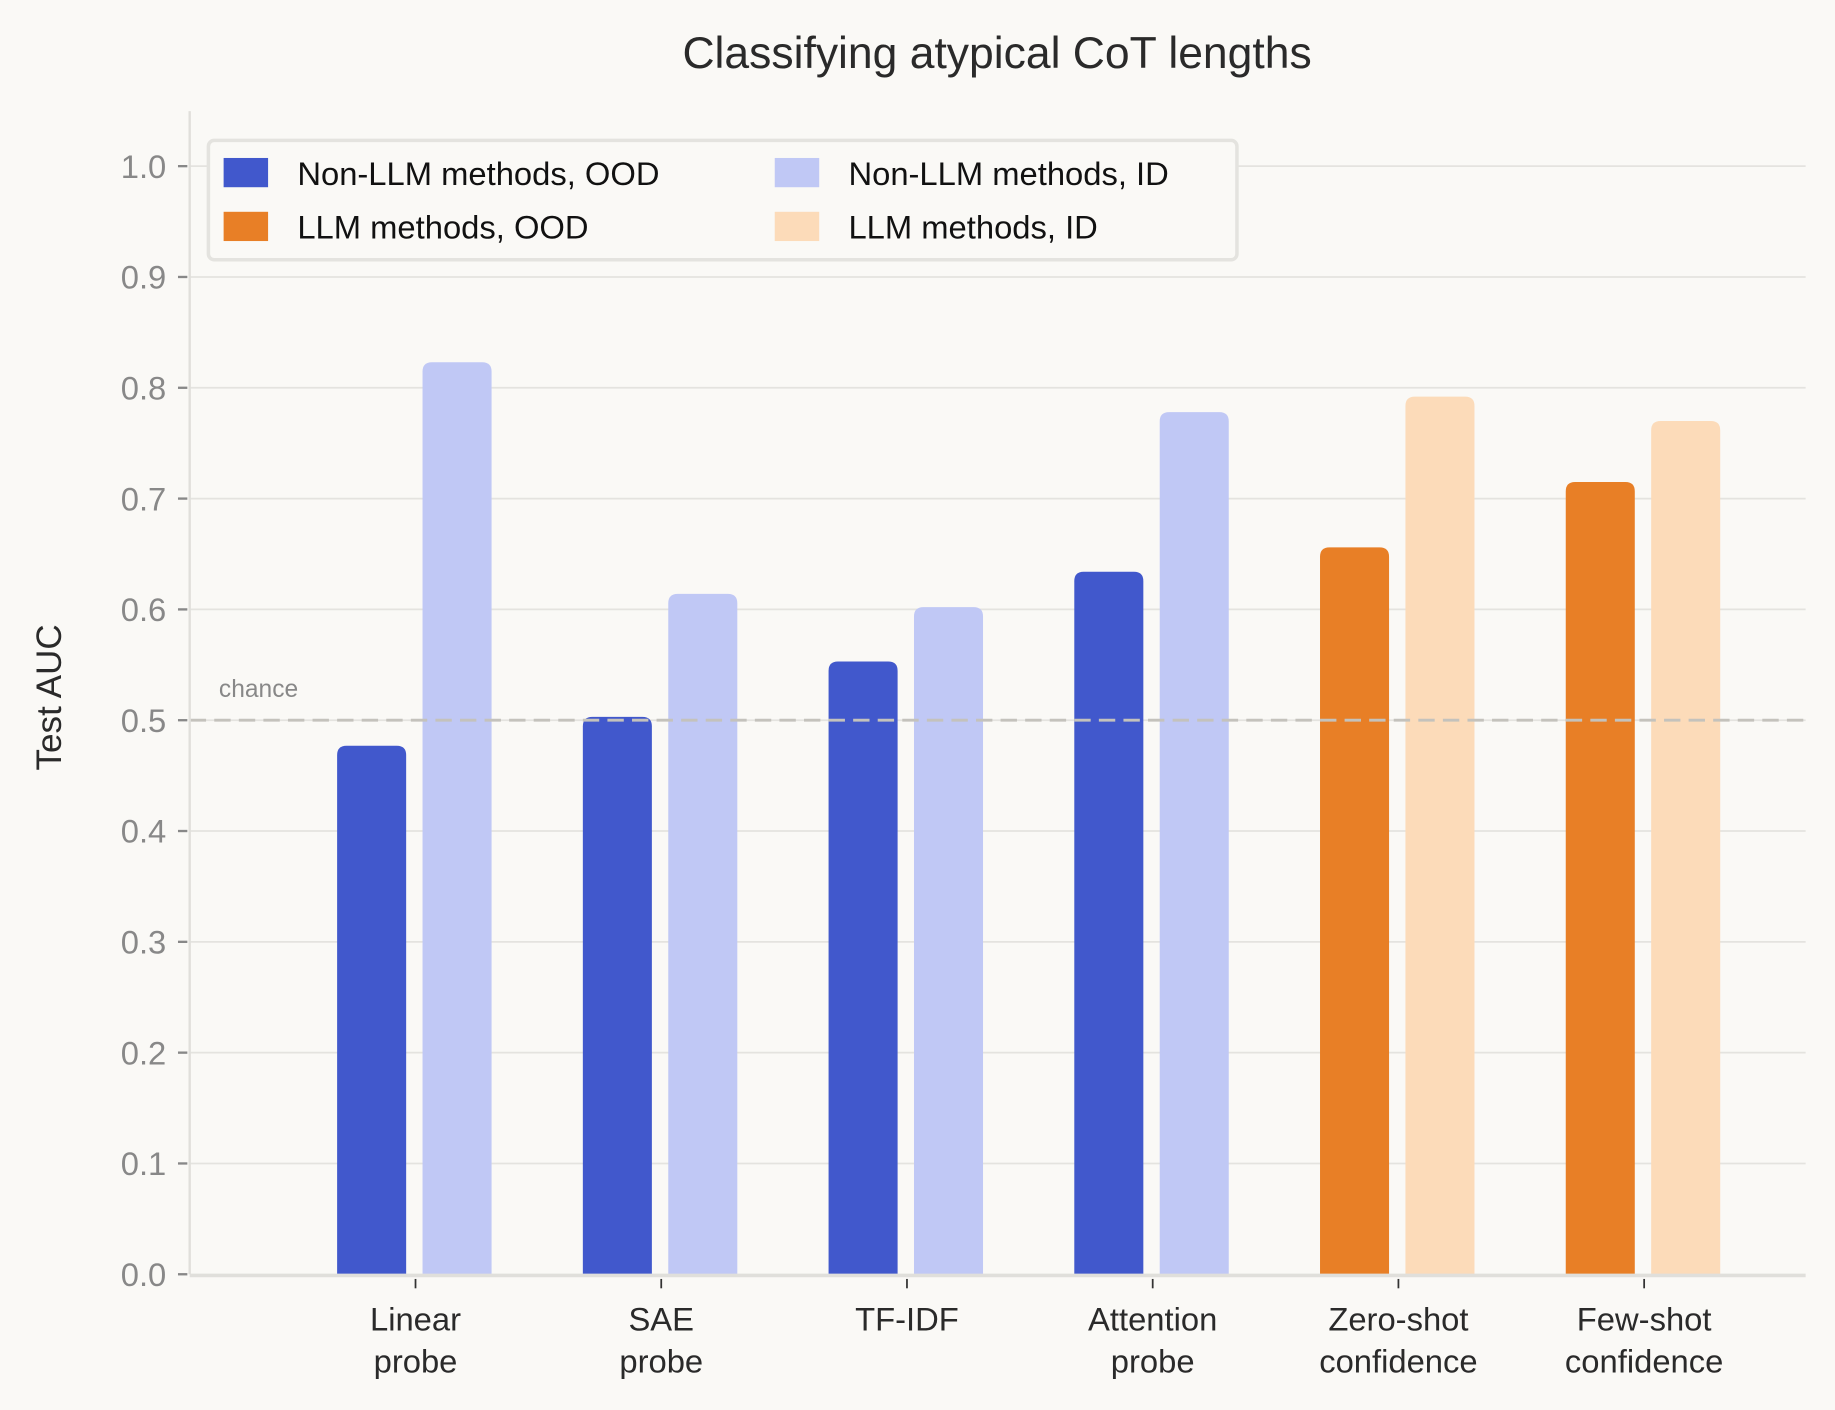 This screenshot has width=1835, height=1410. What do you see at coordinates (1008, 173) in the screenshot?
I see `legend-label: Non-LLM methods, ID` at bounding box center [1008, 173].